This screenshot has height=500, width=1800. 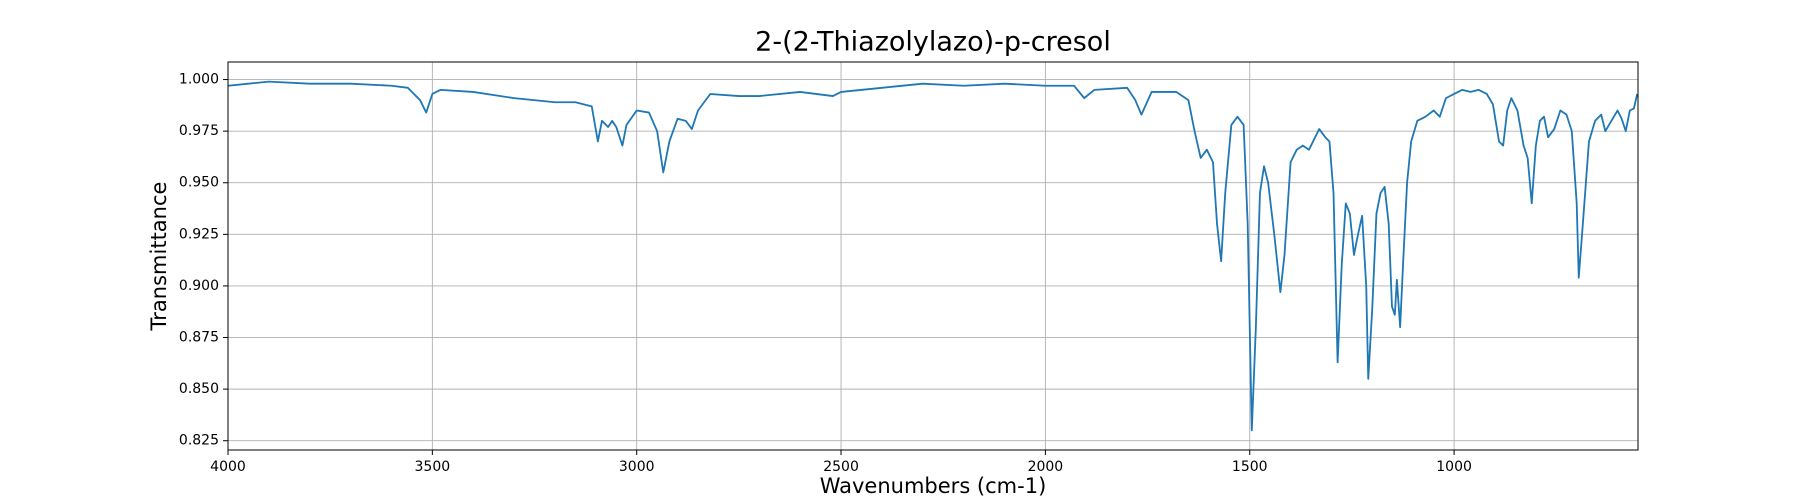 I want to click on y-tick-label: 0.900, so click(x=199, y=286).